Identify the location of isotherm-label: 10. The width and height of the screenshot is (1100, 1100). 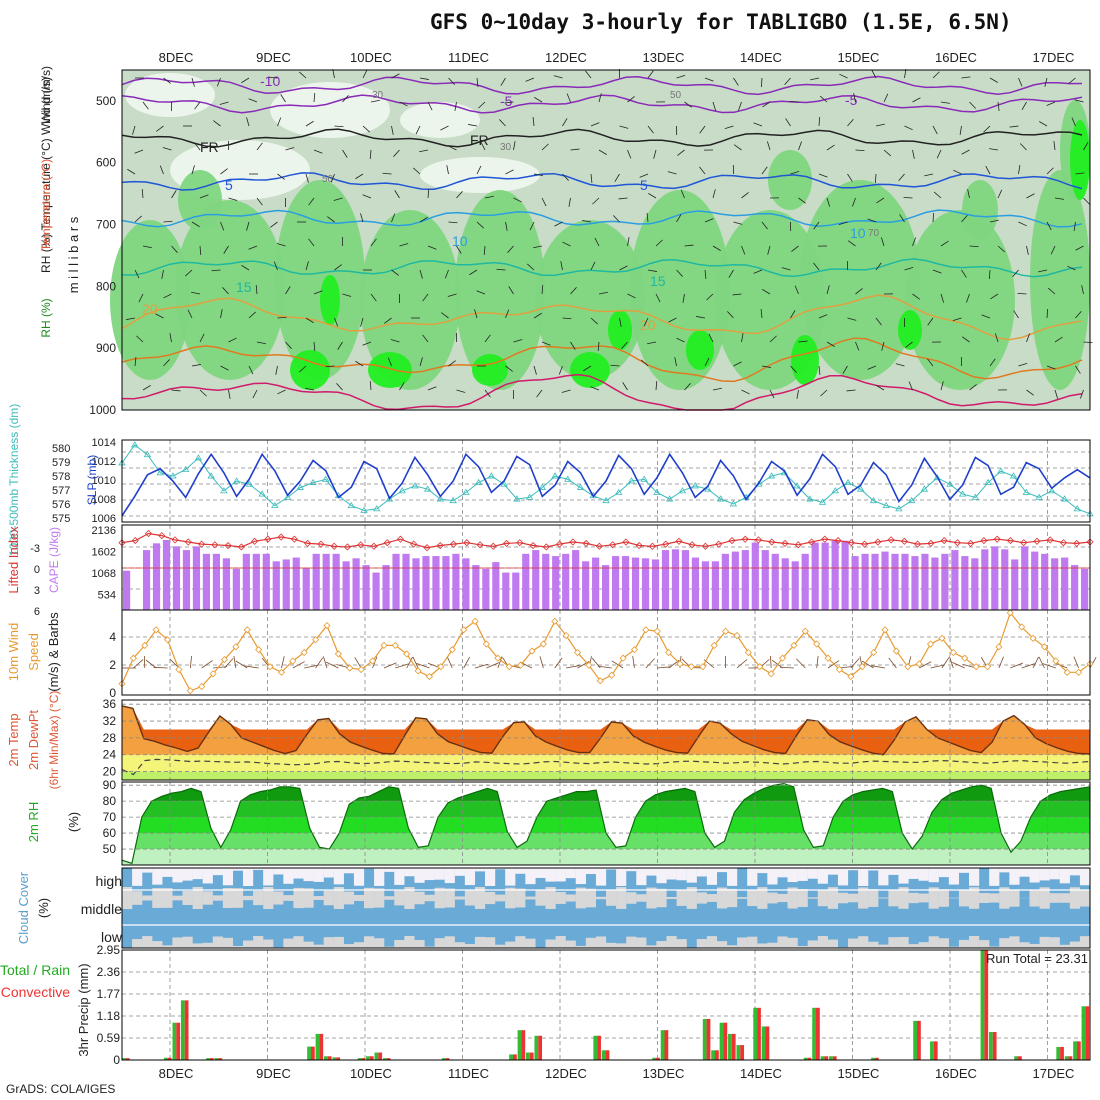
(858, 233).